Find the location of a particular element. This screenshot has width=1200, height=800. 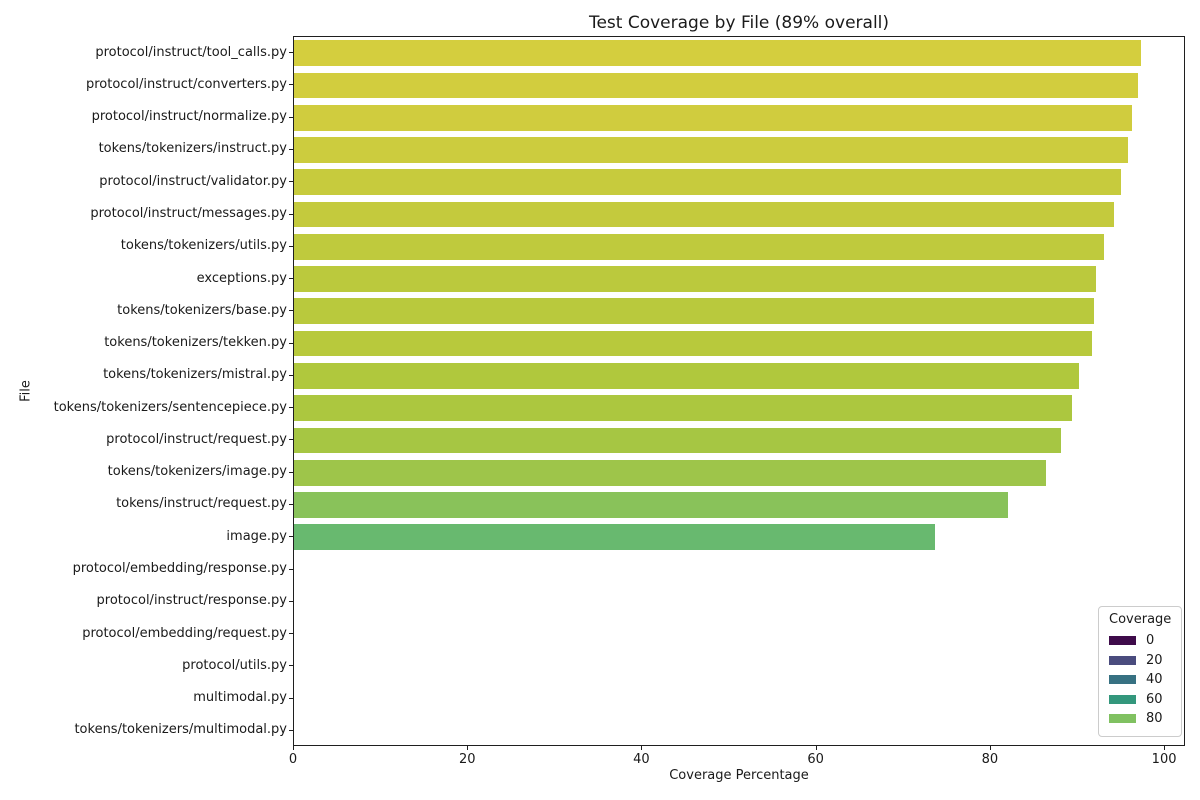

y-tick-label: image.py is located at coordinates (256, 536).